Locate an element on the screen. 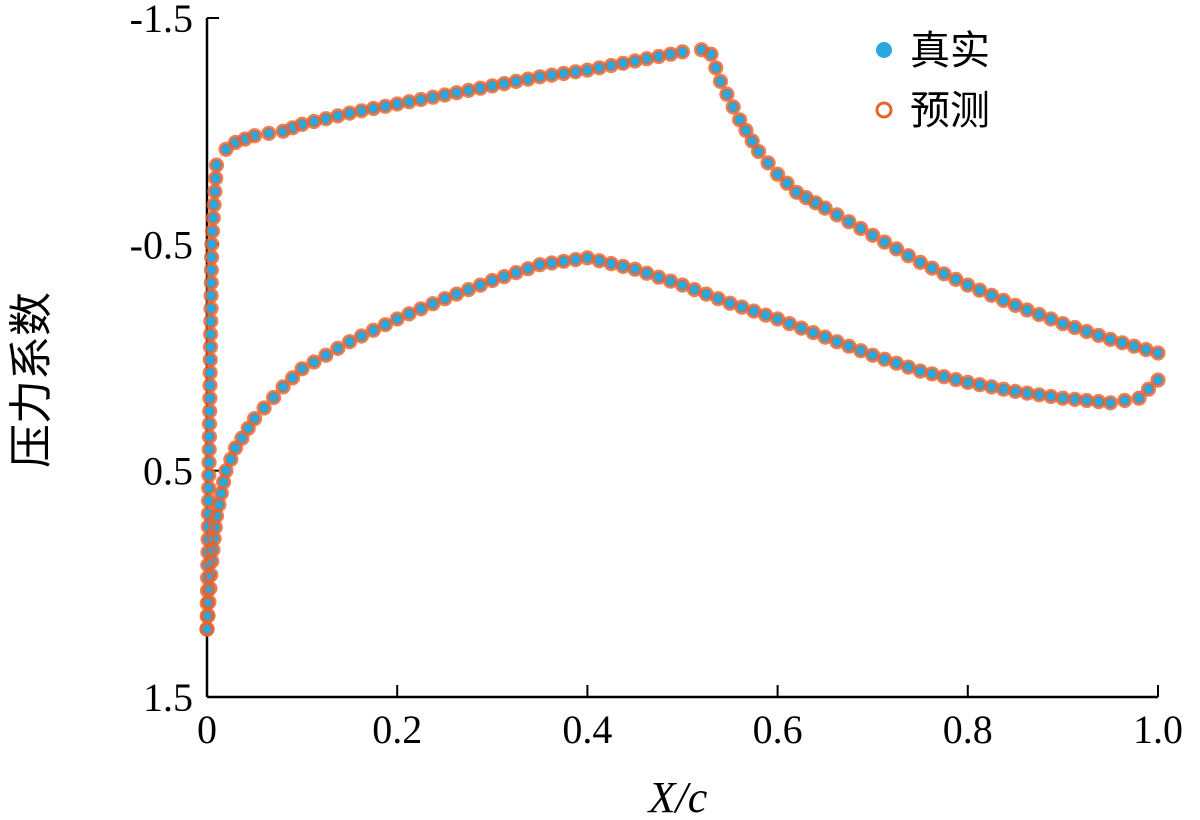 The image size is (1200, 820). legend-marker-predicted is located at coordinates (884, 110).